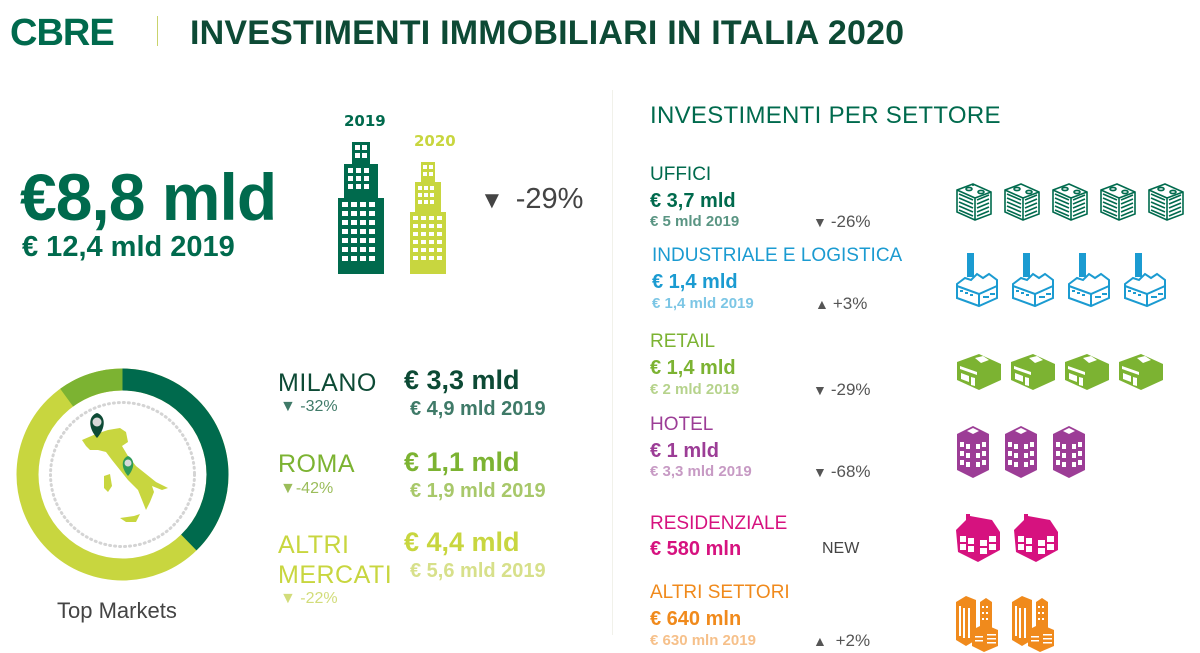 This screenshot has height=653, width=1200. I want to click on sector-residenziale-badge: NEW, so click(841, 548).